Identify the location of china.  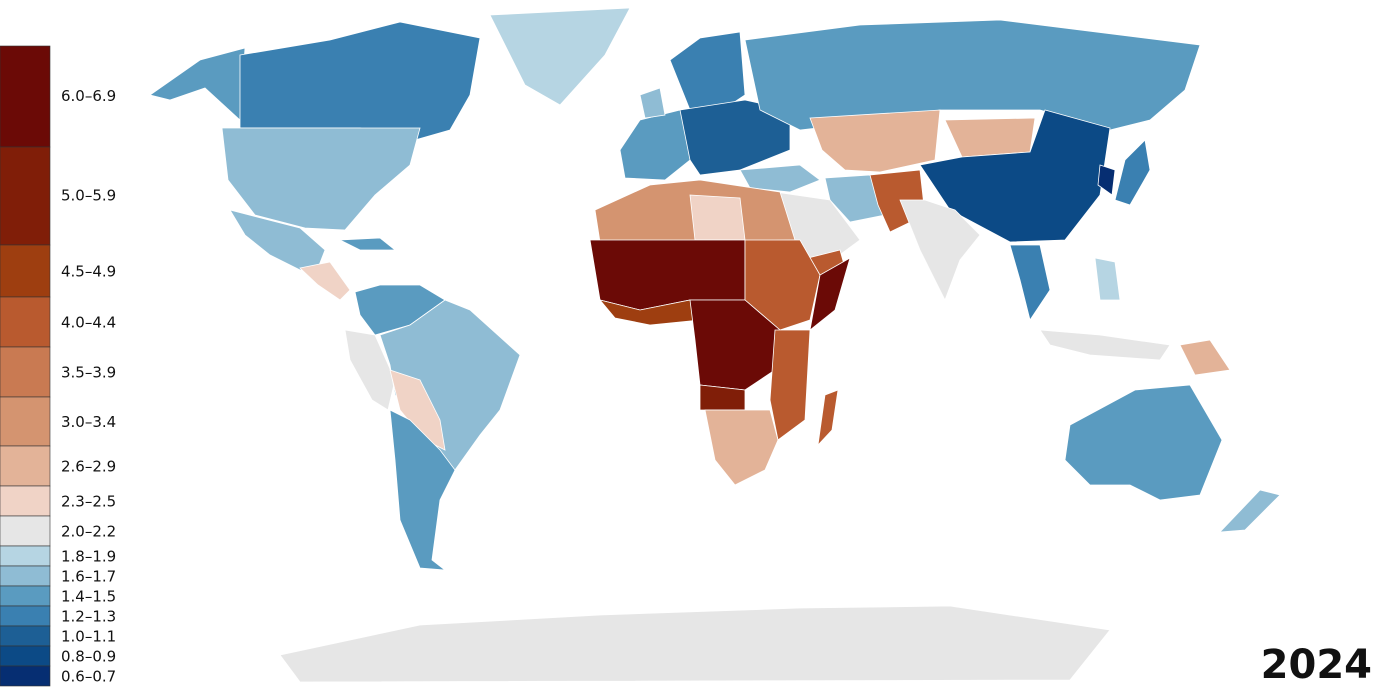
(1015, 176).